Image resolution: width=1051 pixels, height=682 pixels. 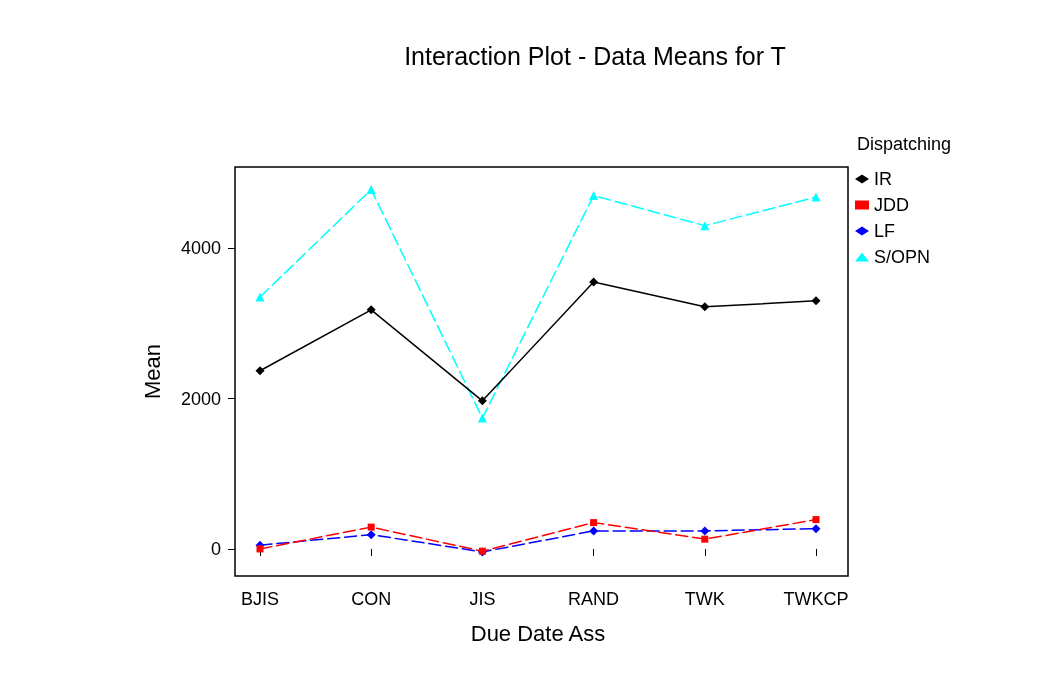 What do you see at coordinates (904, 144) in the screenshot?
I see `legend-title: Dispatching` at bounding box center [904, 144].